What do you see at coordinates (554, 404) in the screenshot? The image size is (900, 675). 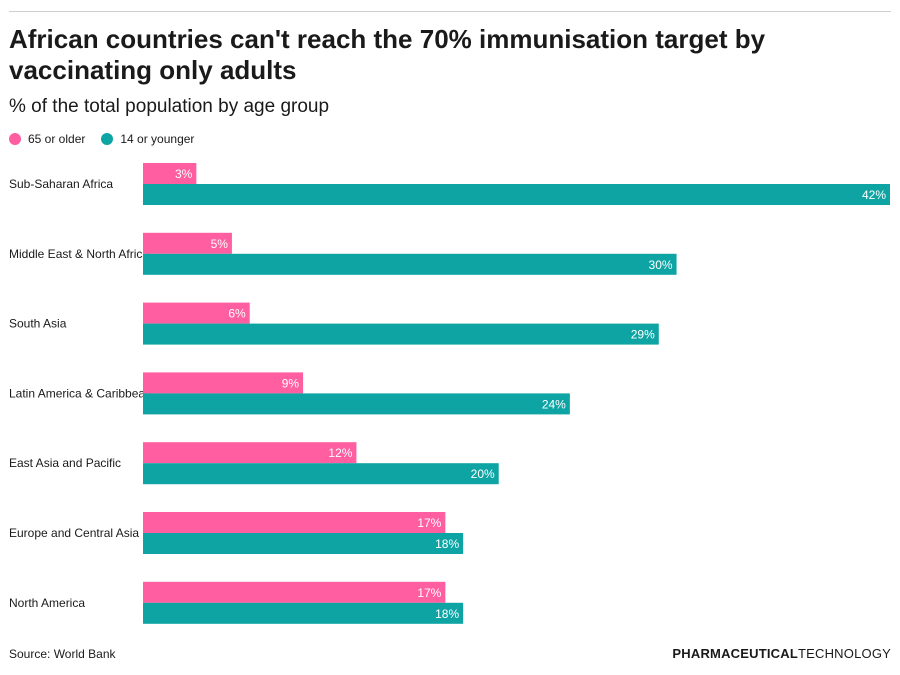 I see `data-label: 24%` at bounding box center [554, 404].